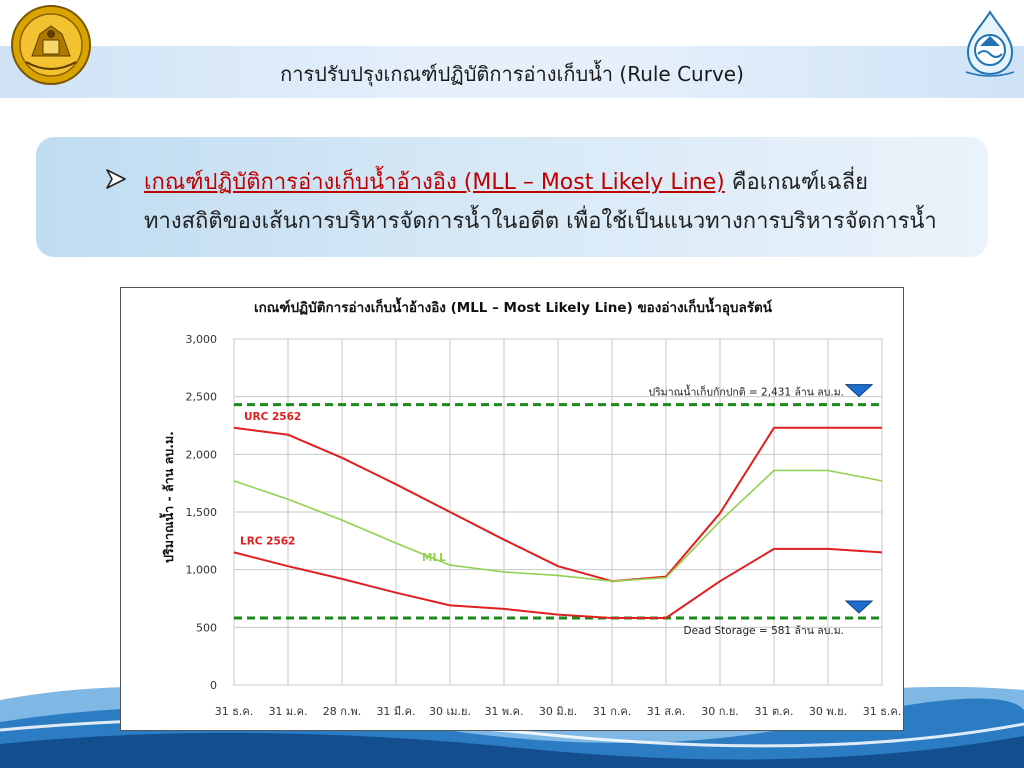  Describe the element at coordinates (202, 512) in the screenshot. I see `y-tick-label: 1,500` at that location.